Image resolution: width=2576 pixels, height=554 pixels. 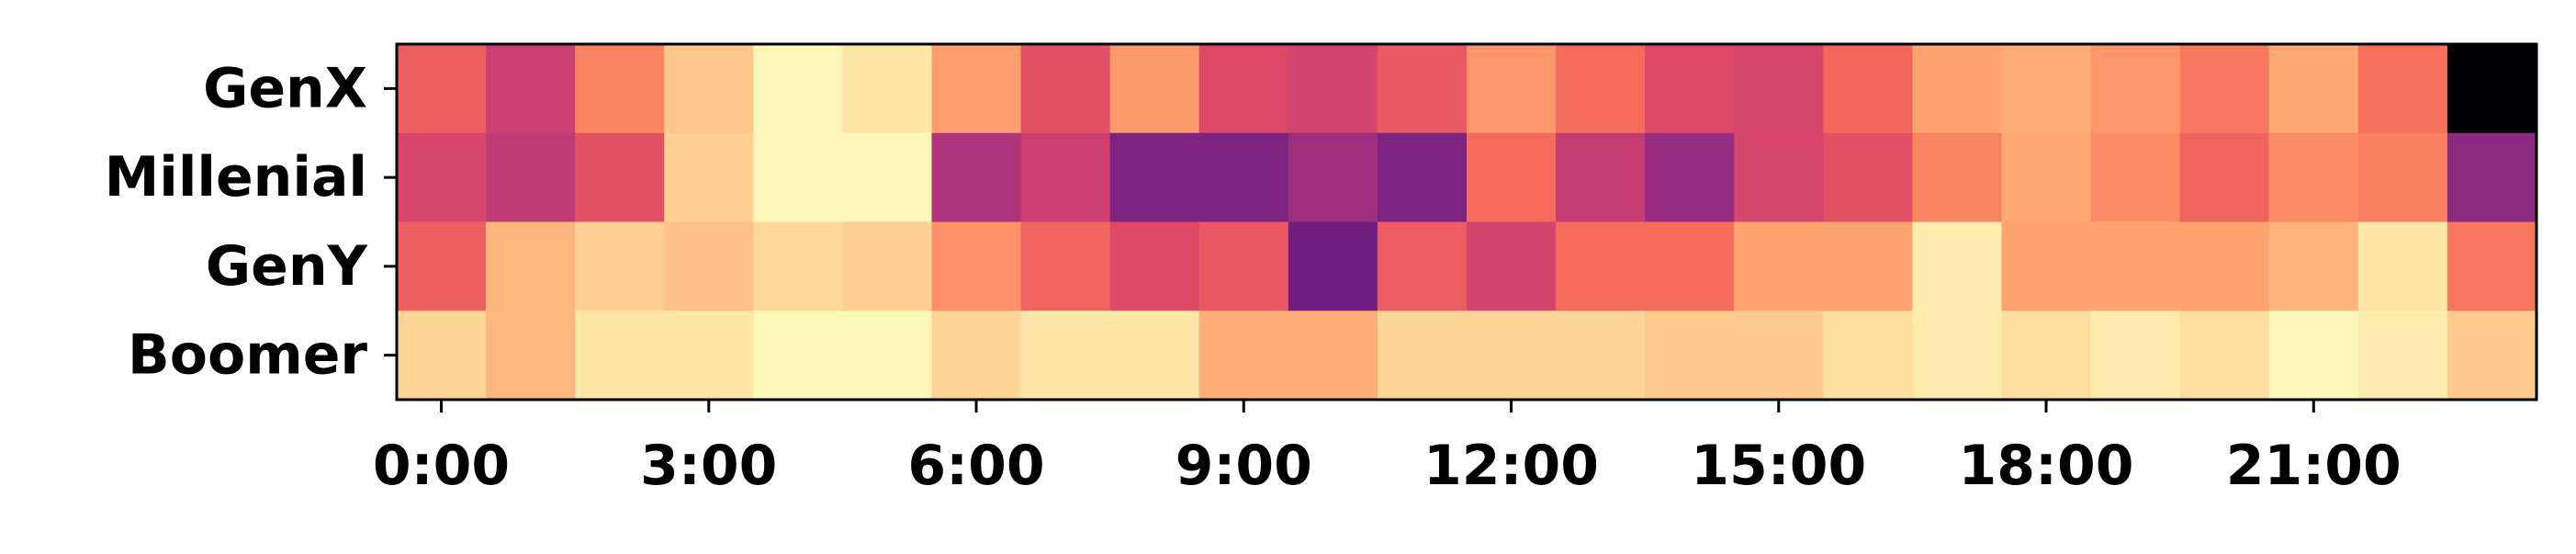 I want to click on x-tick-label: 15:00, so click(x=1778, y=466).